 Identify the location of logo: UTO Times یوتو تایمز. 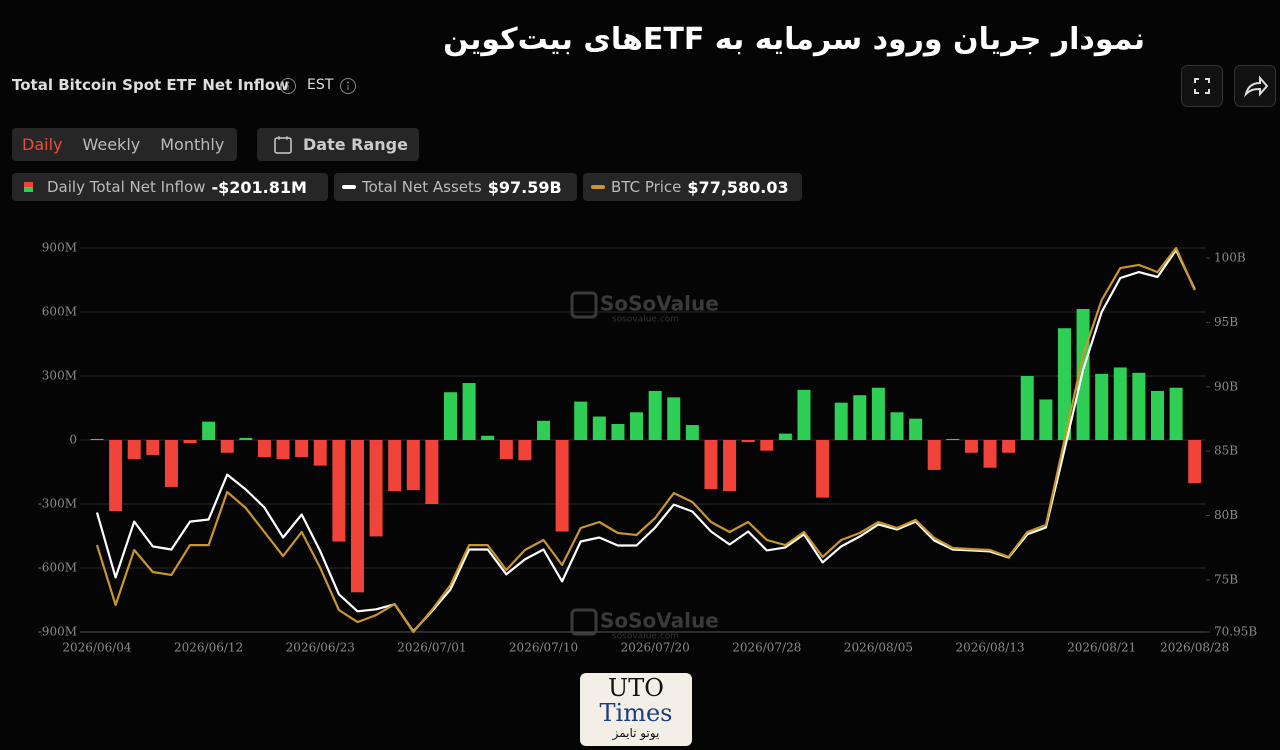
(636, 709).